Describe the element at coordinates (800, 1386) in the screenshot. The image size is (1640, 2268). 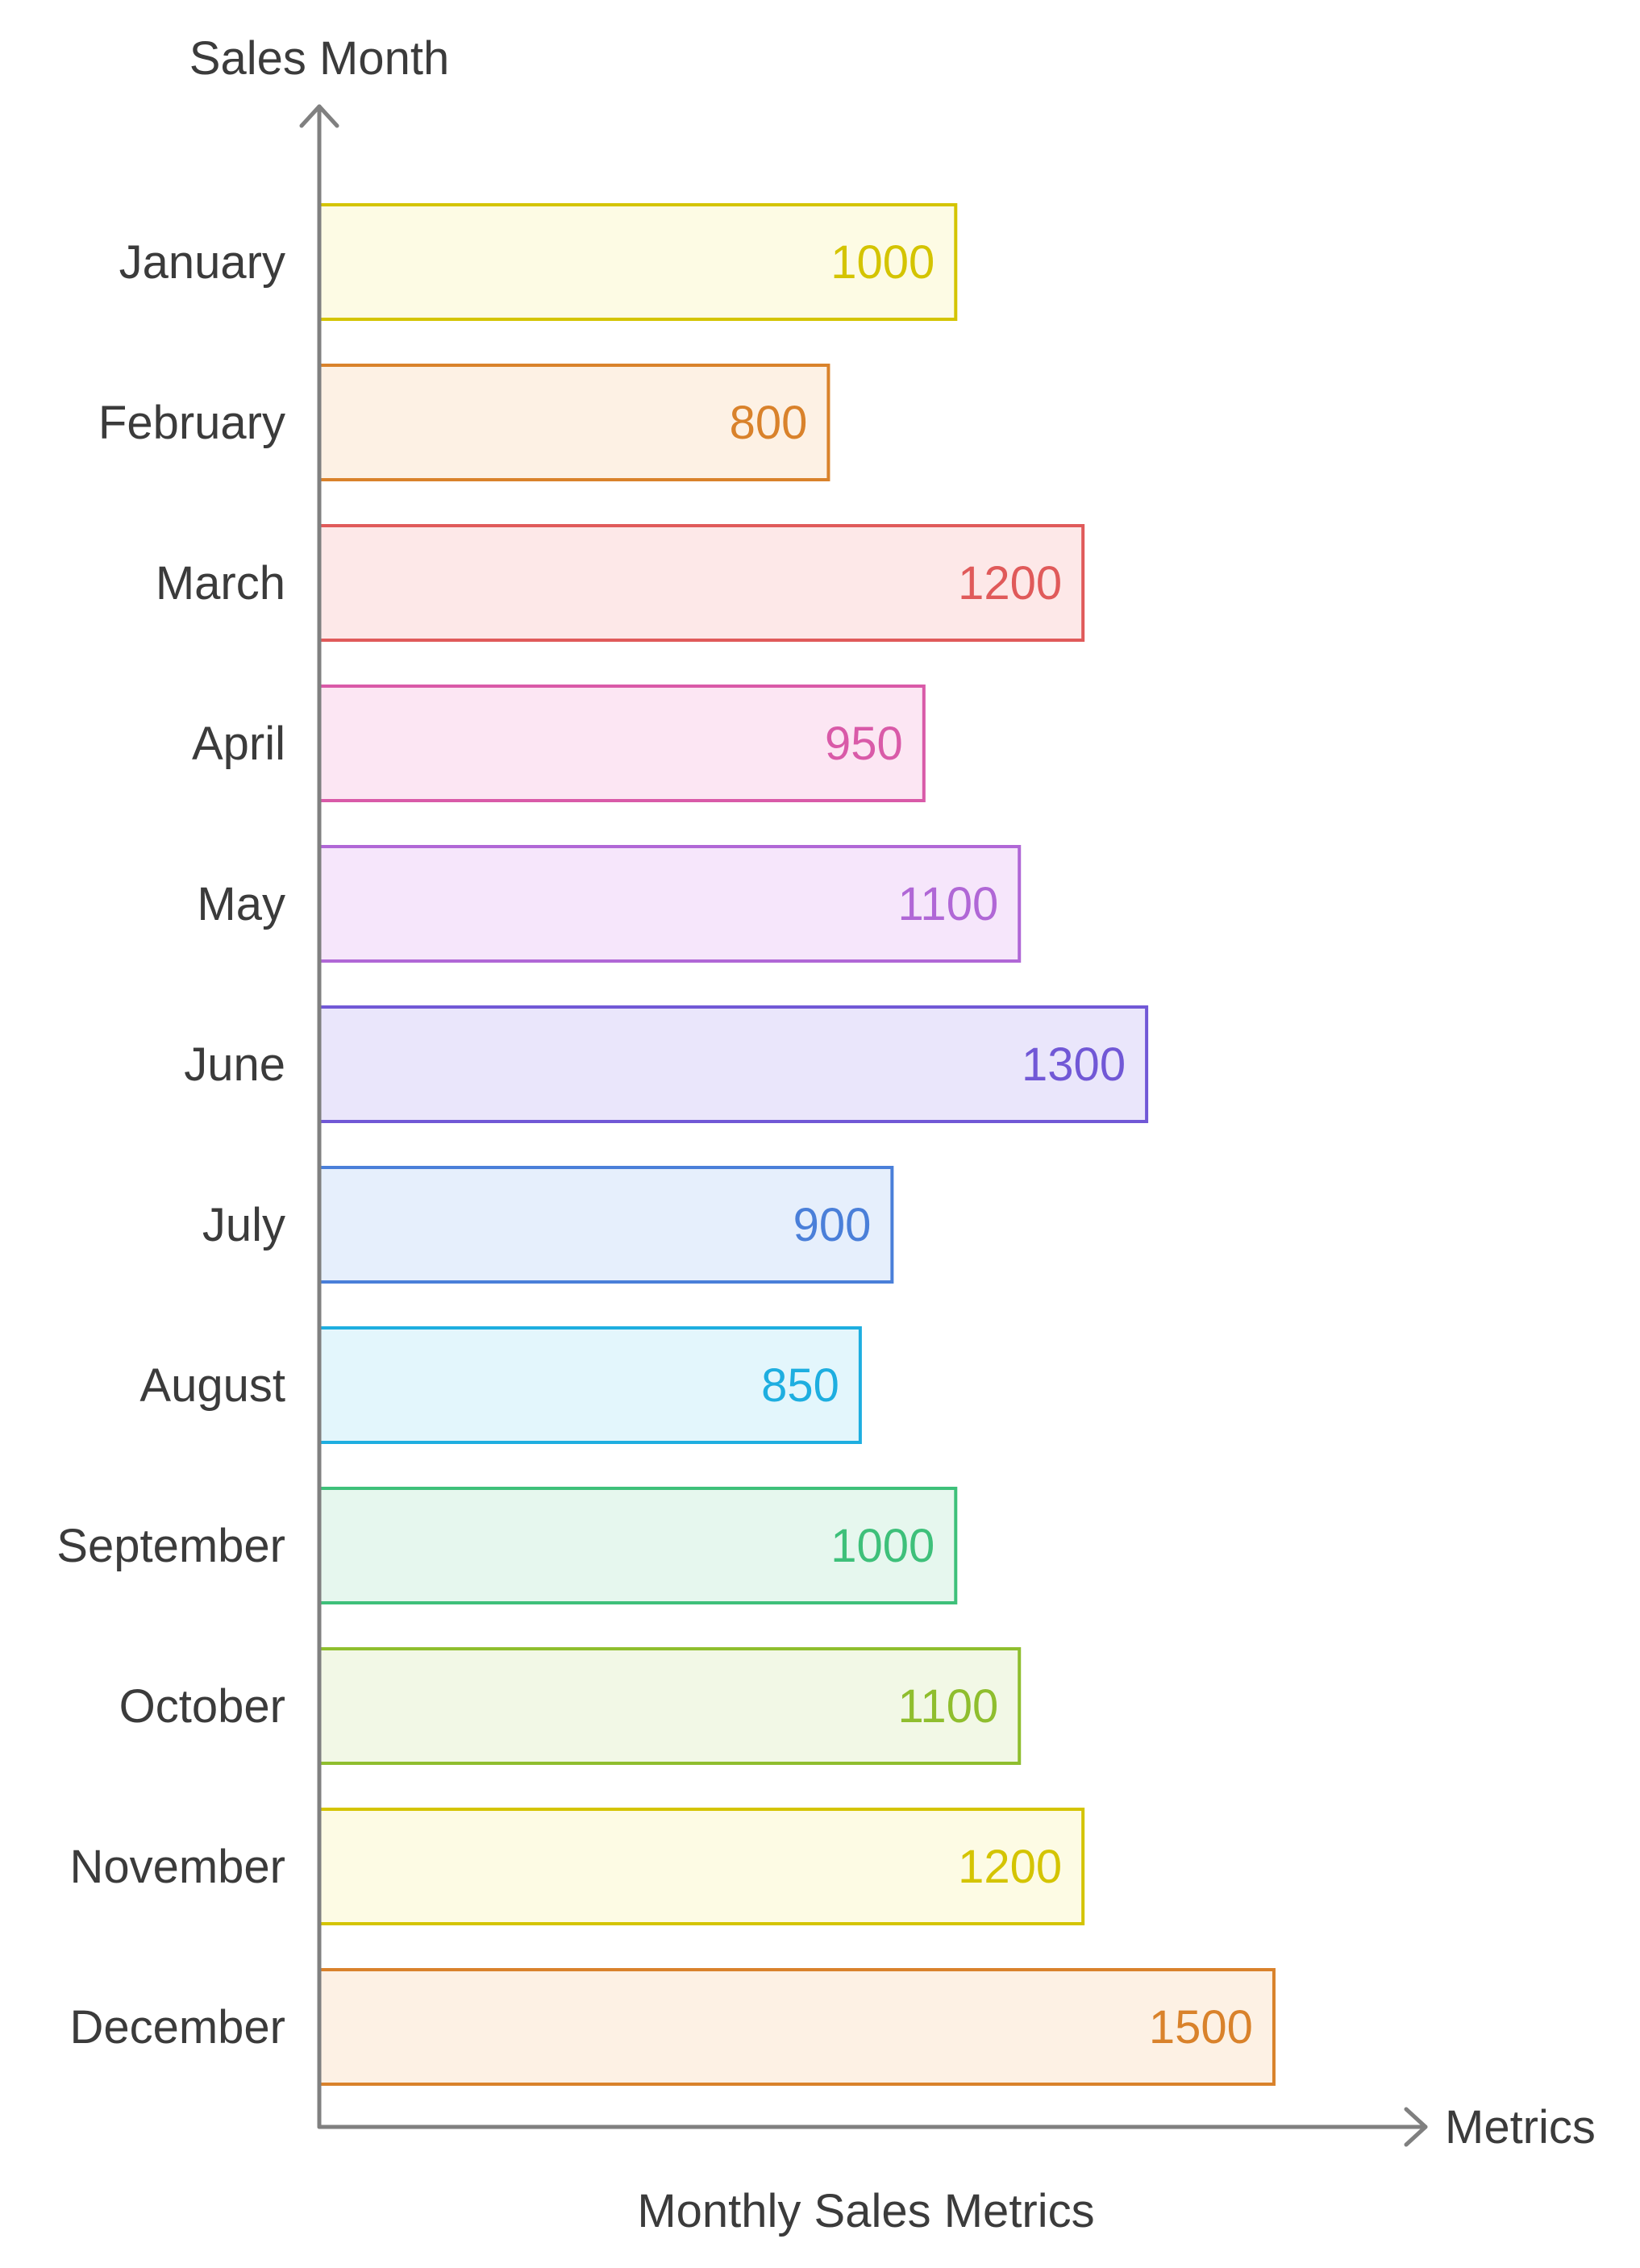
I see `value-label-august: 850` at that location.